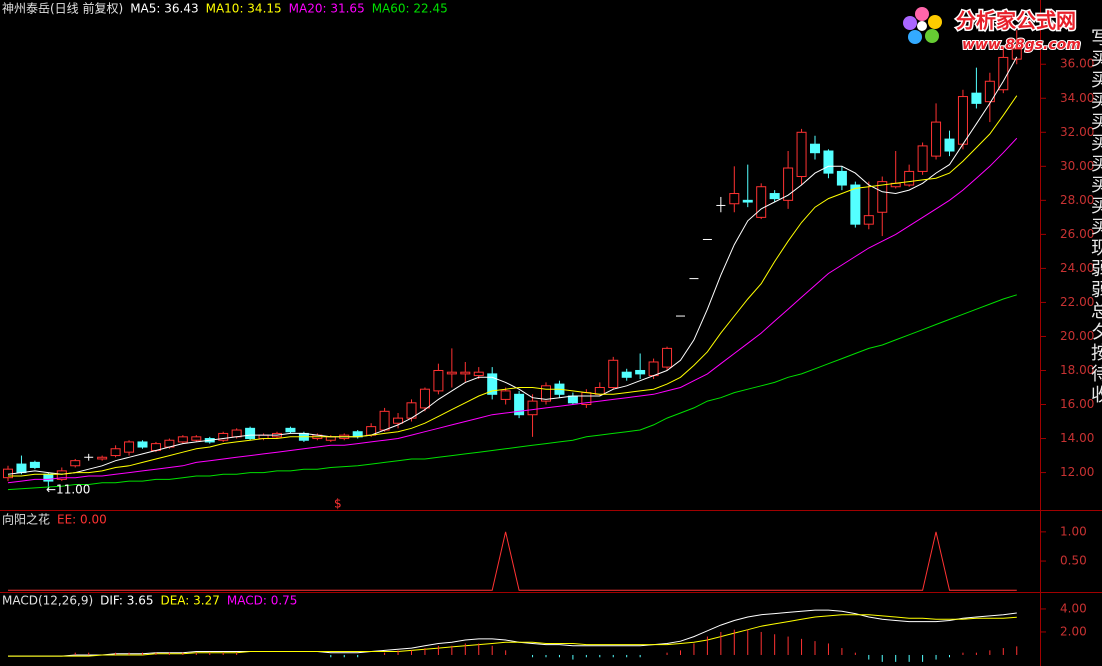 The height and width of the screenshot is (666, 1102). I want to click on watermark: 分析家公式网 www.88gs.com, so click(992, 30).